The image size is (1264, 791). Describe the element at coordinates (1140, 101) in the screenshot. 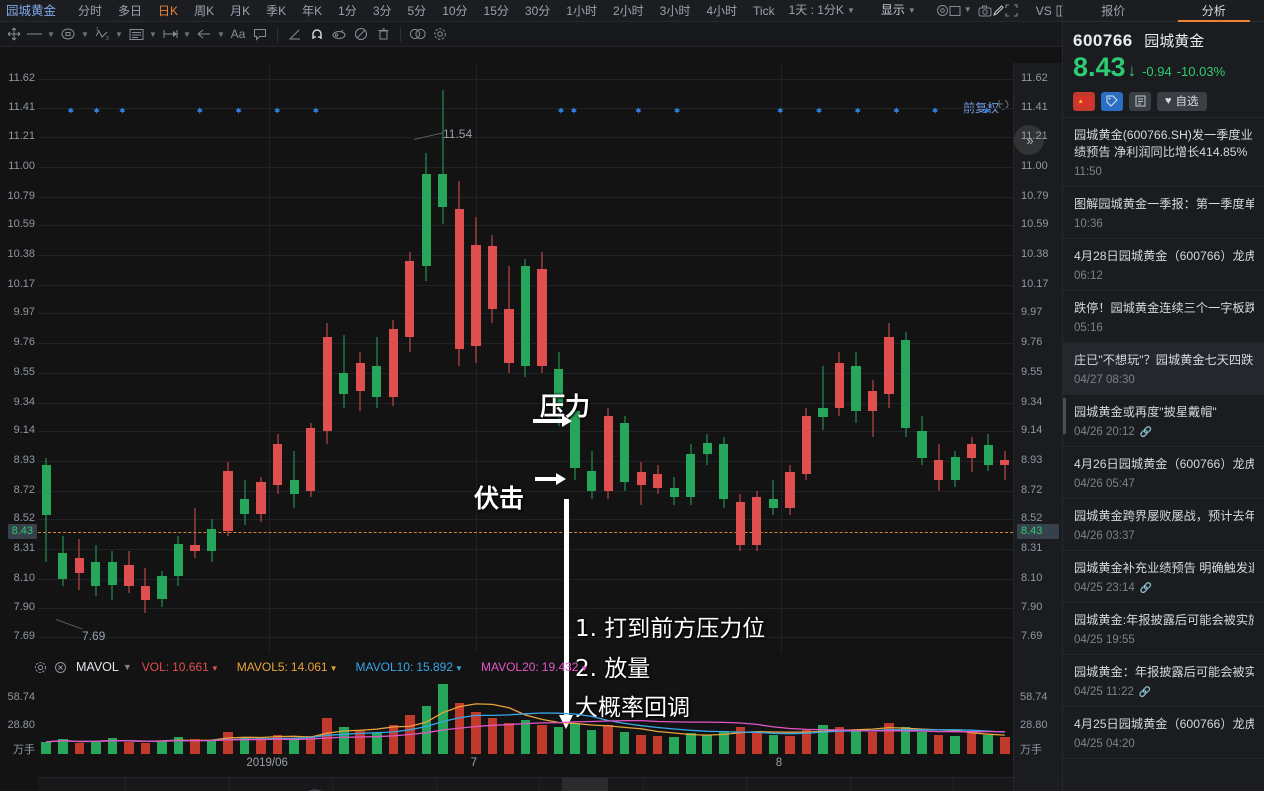

I see `doc-icon` at that location.